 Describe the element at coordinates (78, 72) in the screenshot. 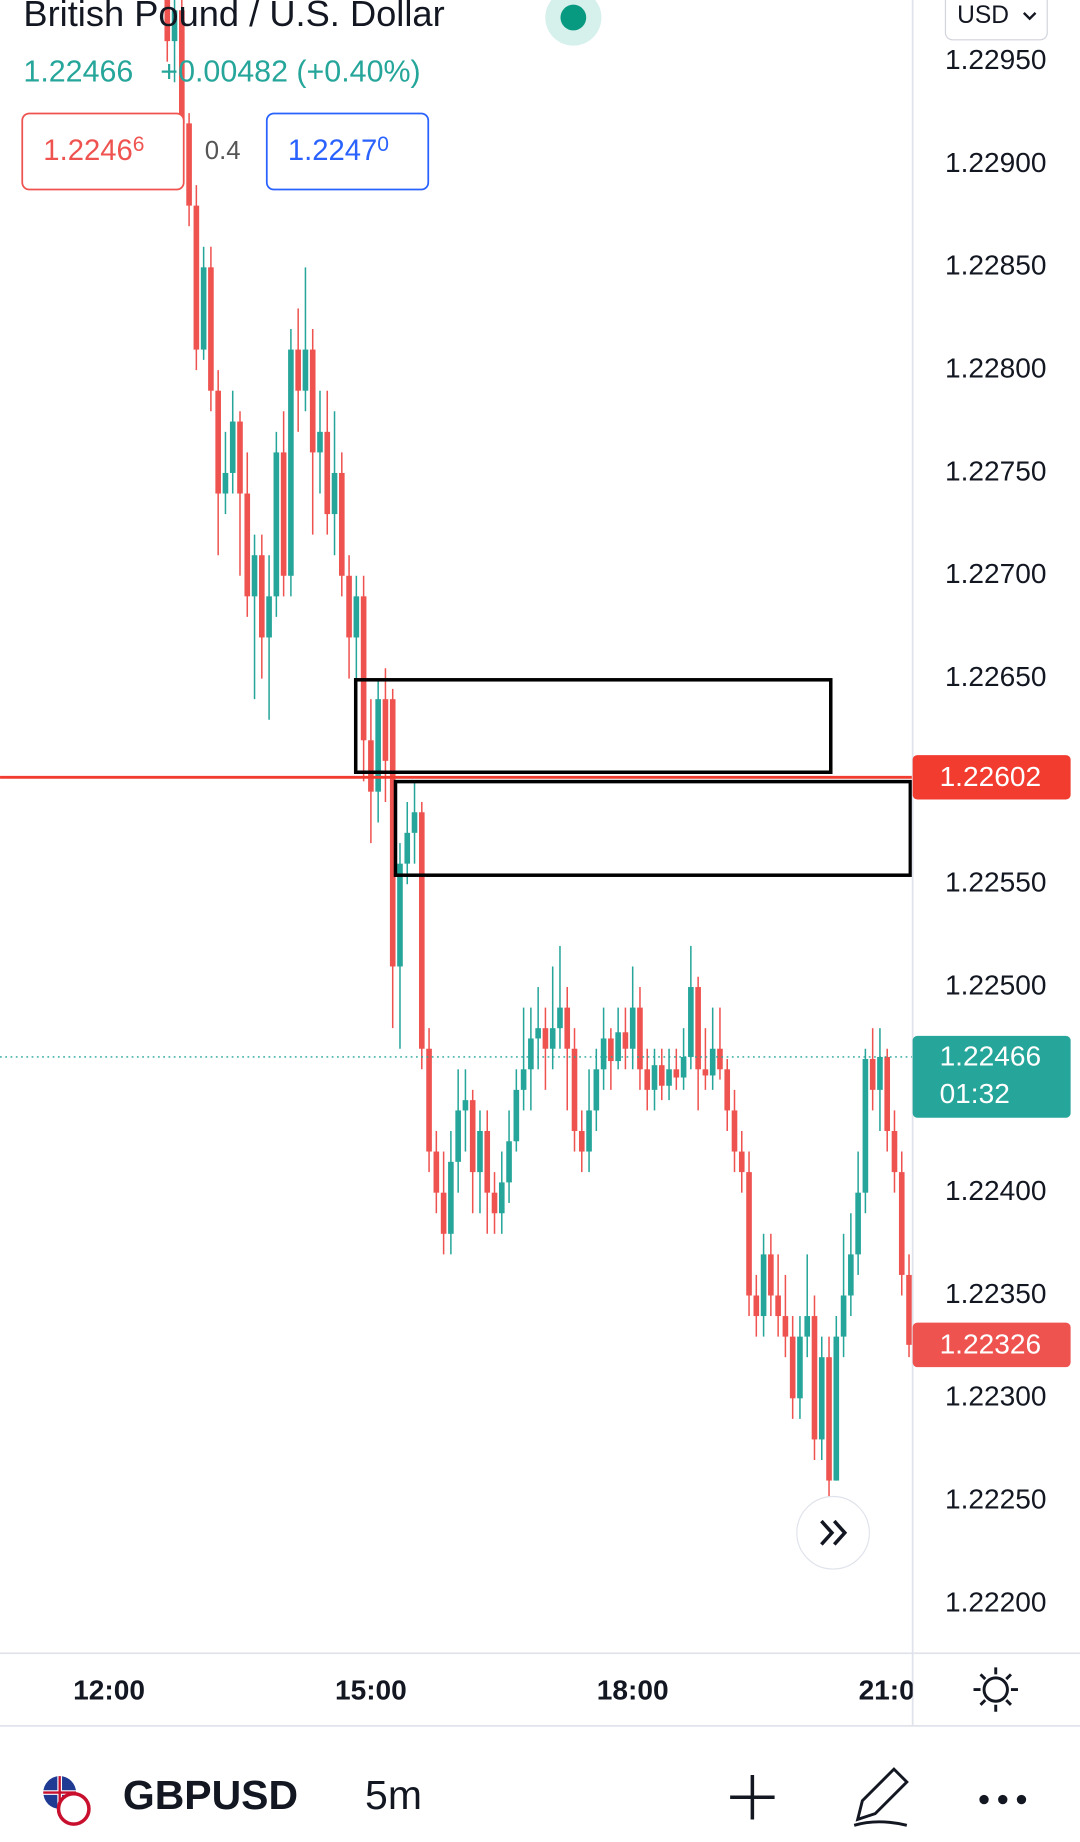

I see `last-price: 1.22466` at that location.